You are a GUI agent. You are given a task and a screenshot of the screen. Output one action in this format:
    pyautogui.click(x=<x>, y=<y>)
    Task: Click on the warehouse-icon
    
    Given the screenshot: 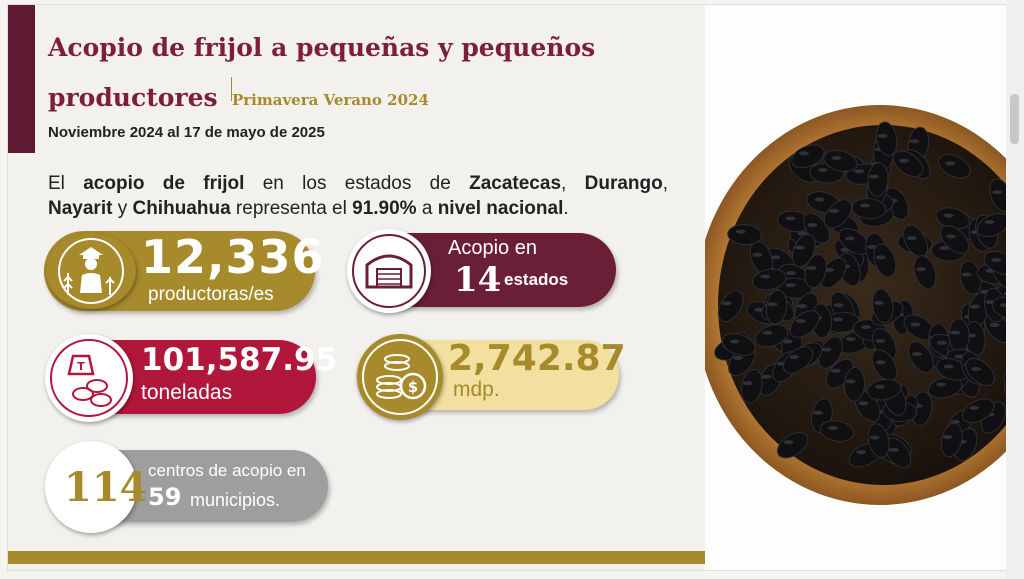 What is the action you would take?
    pyautogui.click(x=389, y=271)
    